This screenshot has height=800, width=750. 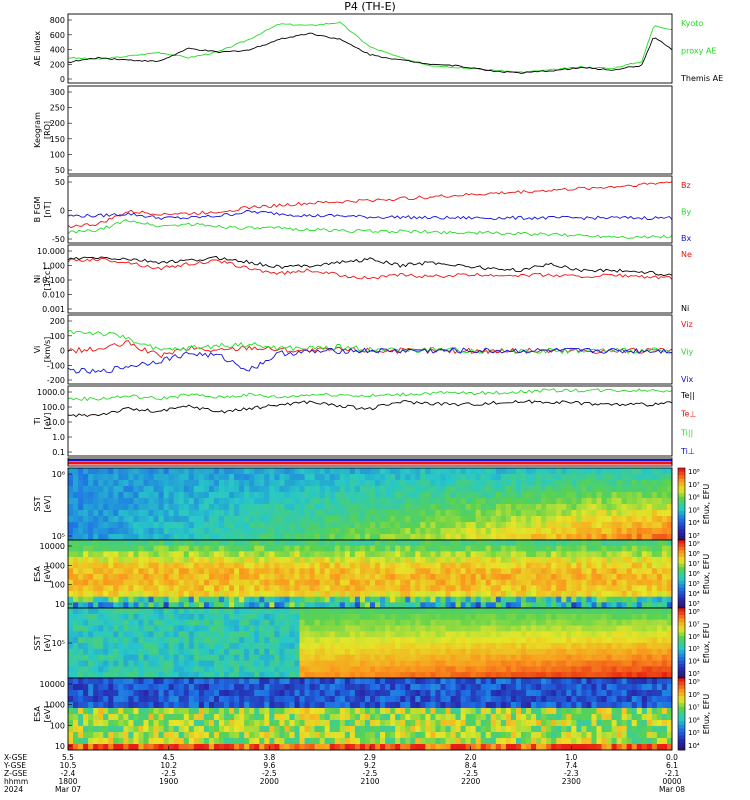 I want to click on legend-entry: Te||, so click(x=687, y=395).